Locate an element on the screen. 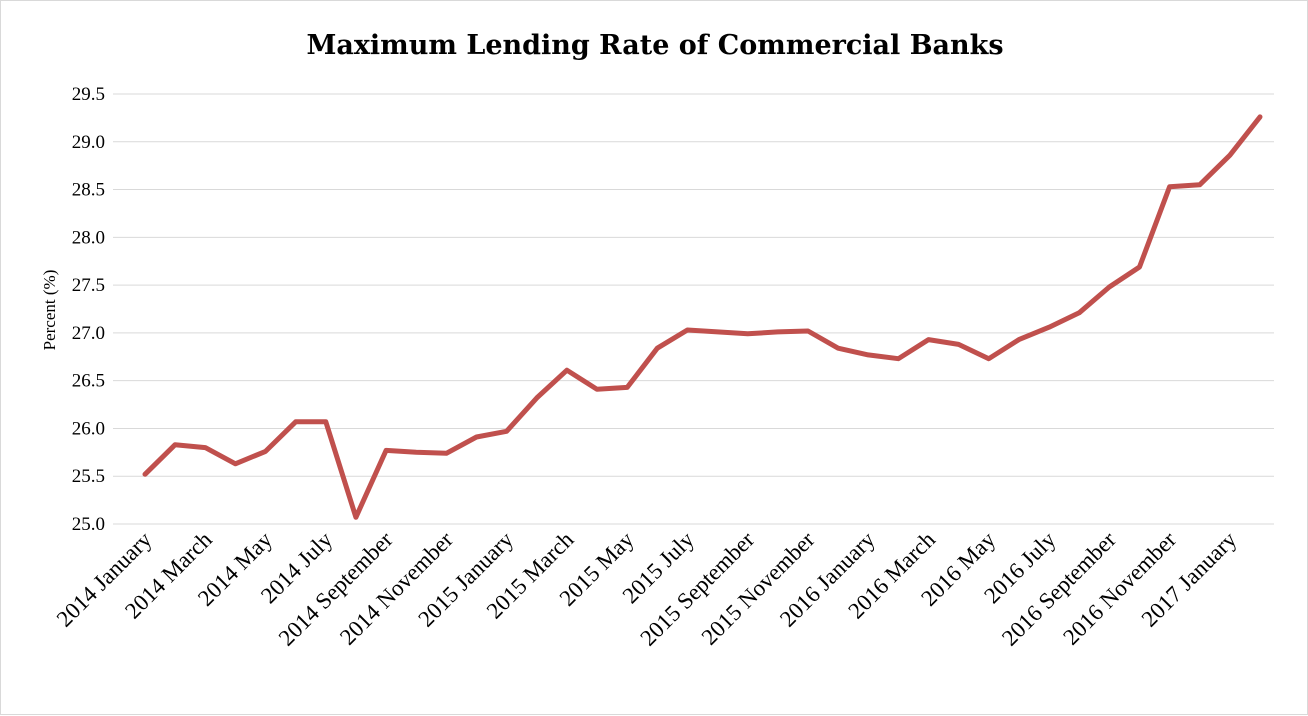 This screenshot has height=716, width=1308. y-tick-label: 28.0 is located at coordinates (88, 237).